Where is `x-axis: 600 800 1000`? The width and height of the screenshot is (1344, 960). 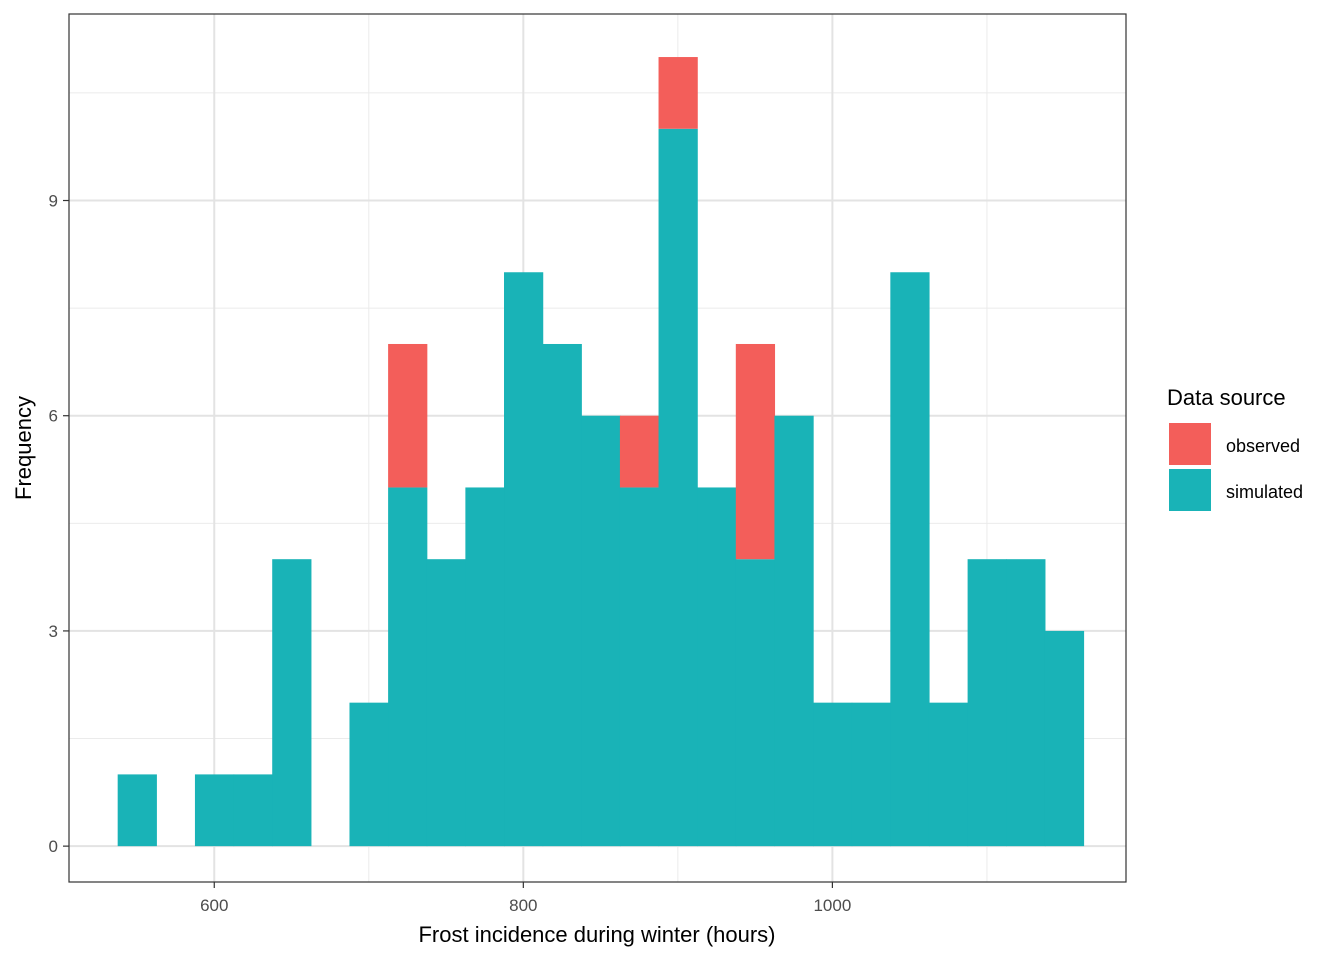
x-axis: 600 800 1000 is located at coordinates (525, 898).